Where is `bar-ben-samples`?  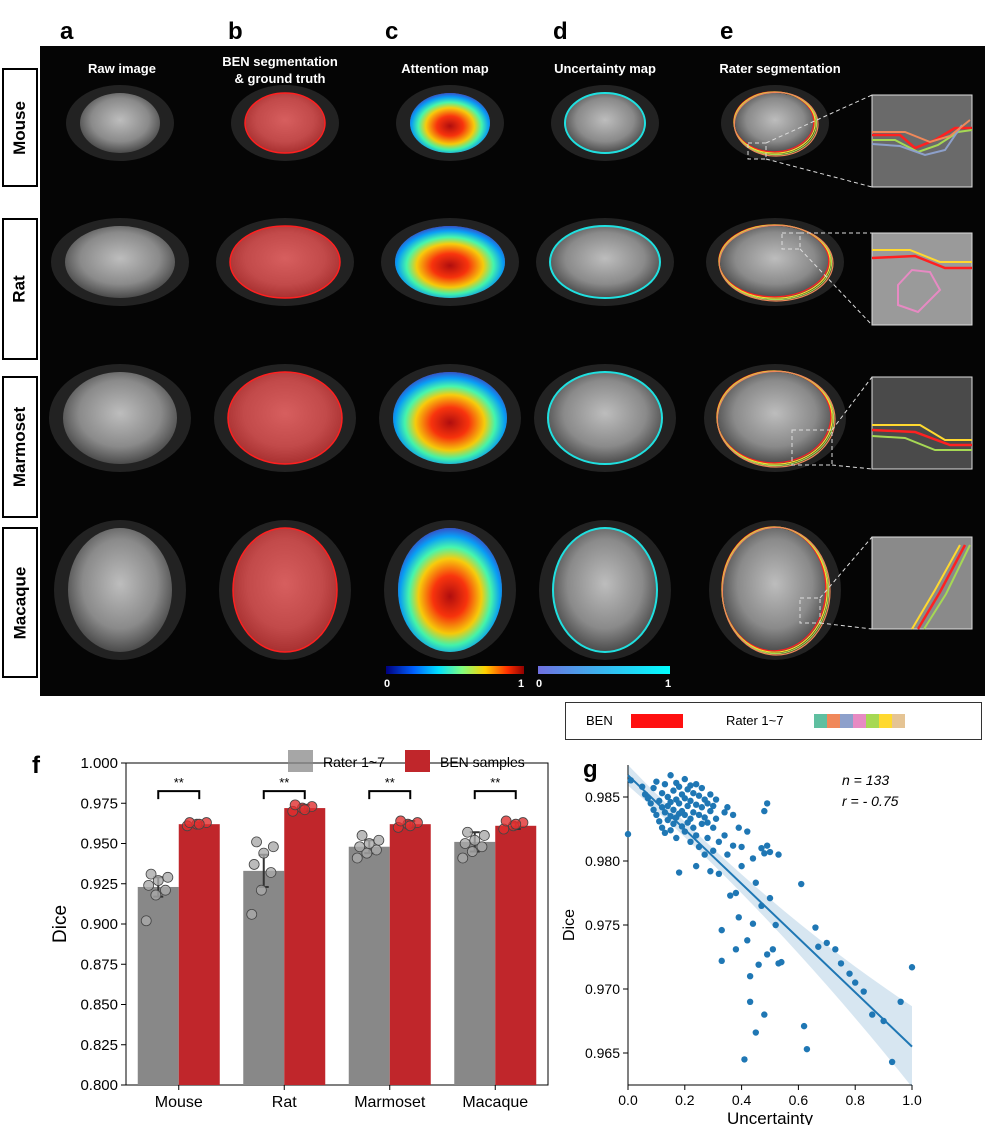 bar-ben-samples is located at coordinates (516, 955).